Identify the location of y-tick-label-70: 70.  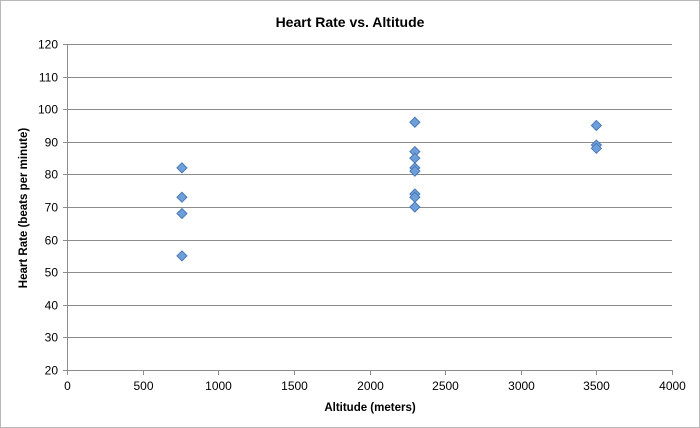
(52, 208).